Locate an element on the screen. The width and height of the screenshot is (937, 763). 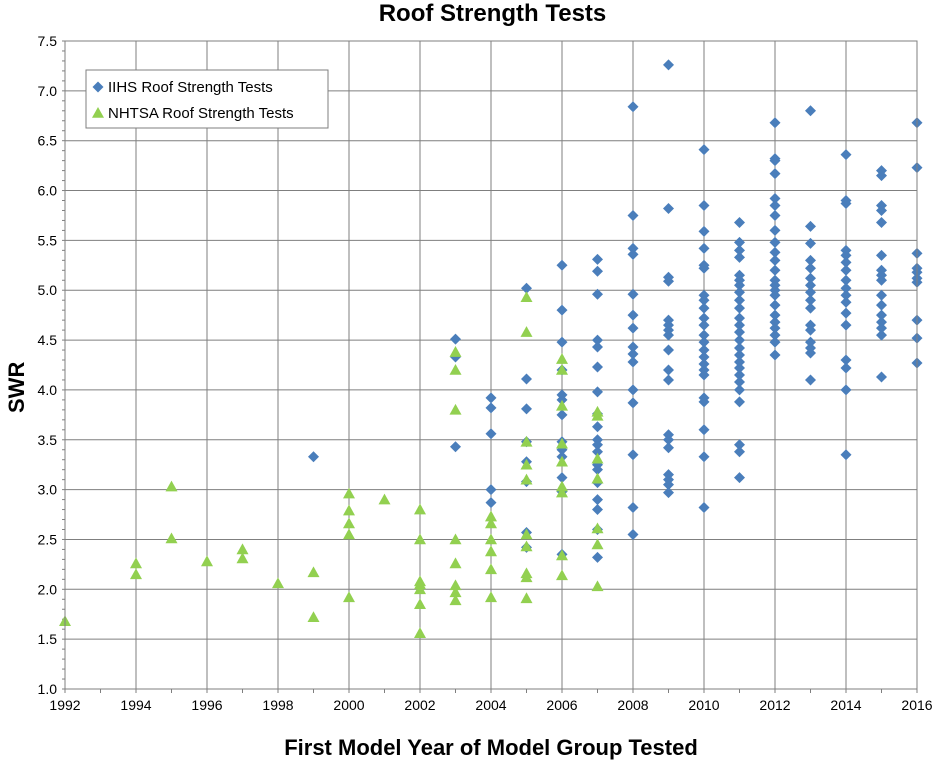
y-tick-label: 4.0 is located at coordinates (48, 390).